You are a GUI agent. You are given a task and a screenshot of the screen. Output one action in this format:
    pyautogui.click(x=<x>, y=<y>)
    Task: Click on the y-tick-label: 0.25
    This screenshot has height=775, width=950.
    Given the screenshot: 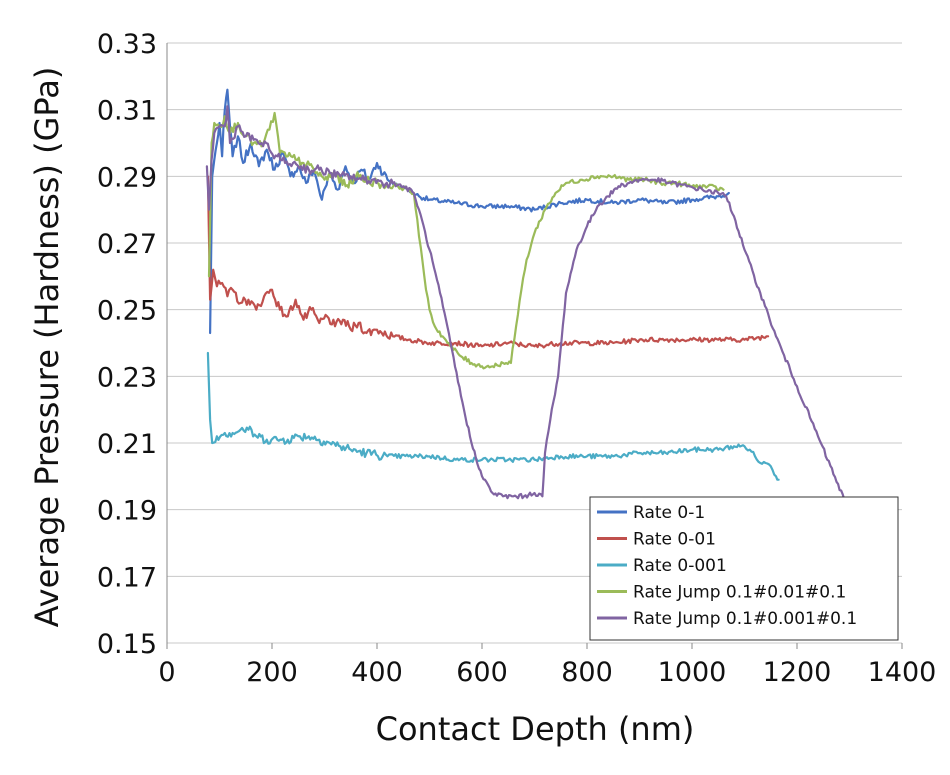 What is the action you would take?
    pyautogui.click(x=127, y=311)
    